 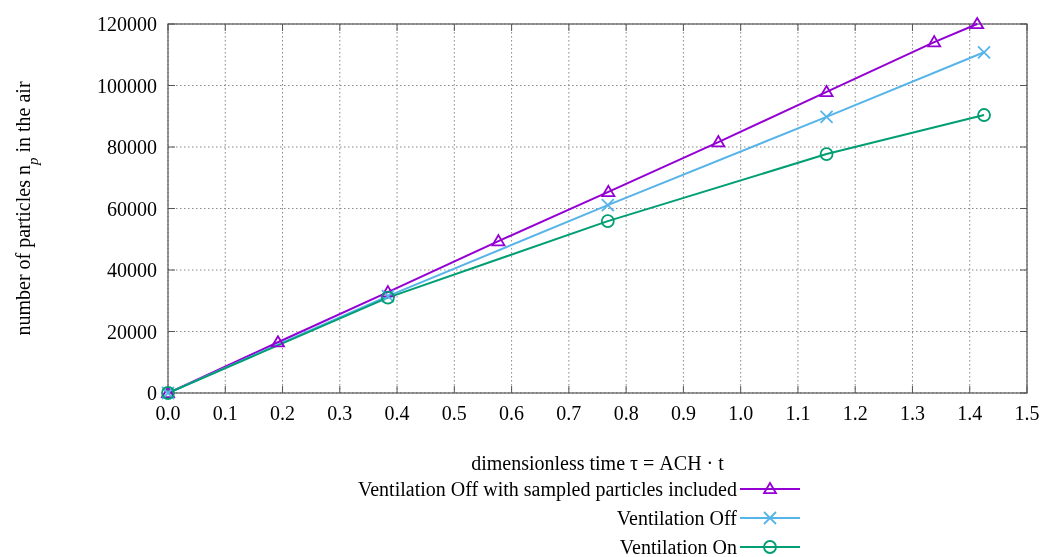 What do you see at coordinates (547, 489) in the screenshot?
I see `legend-label: Ventilation Off with sampled particles included` at bounding box center [547, 489].